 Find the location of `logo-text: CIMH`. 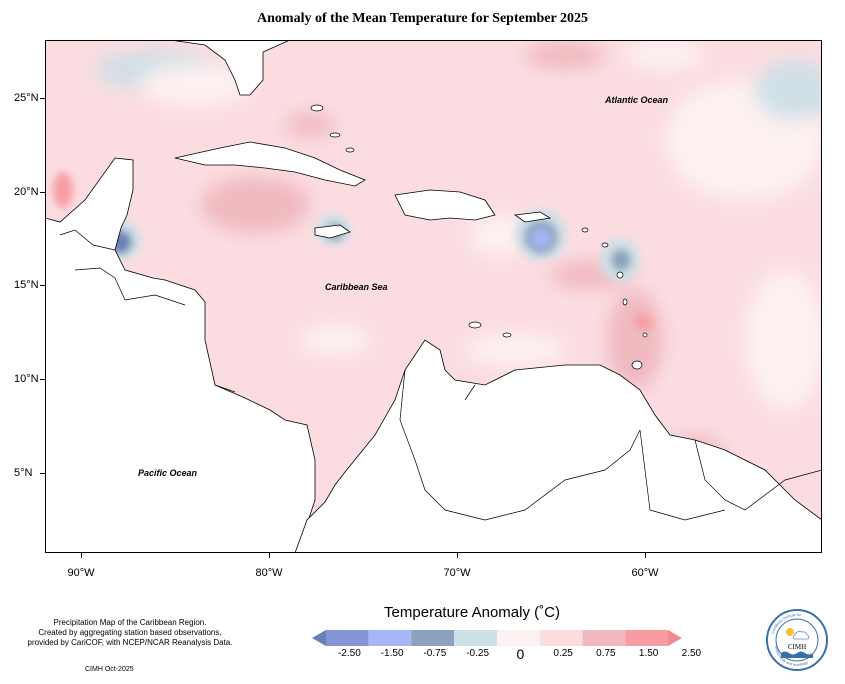

logo-text: CIMH is located at coordinates (797, 647).